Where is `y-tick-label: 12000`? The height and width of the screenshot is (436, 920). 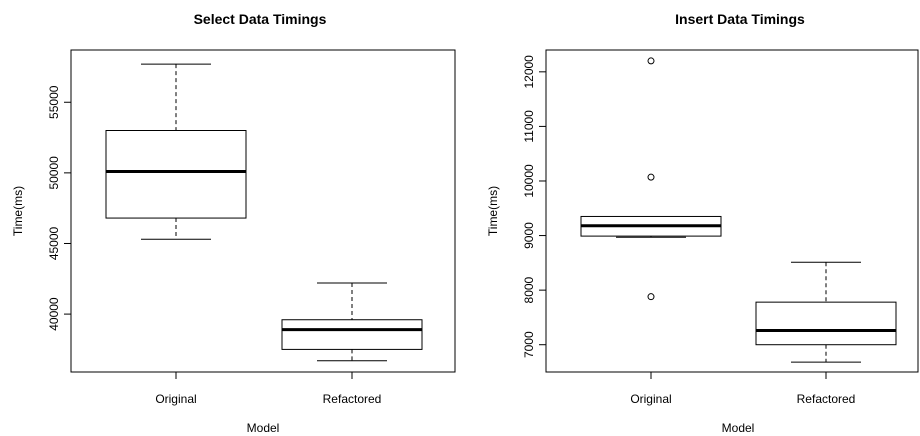 y-tick-label: 12000 is located at coordinates (529, 72).